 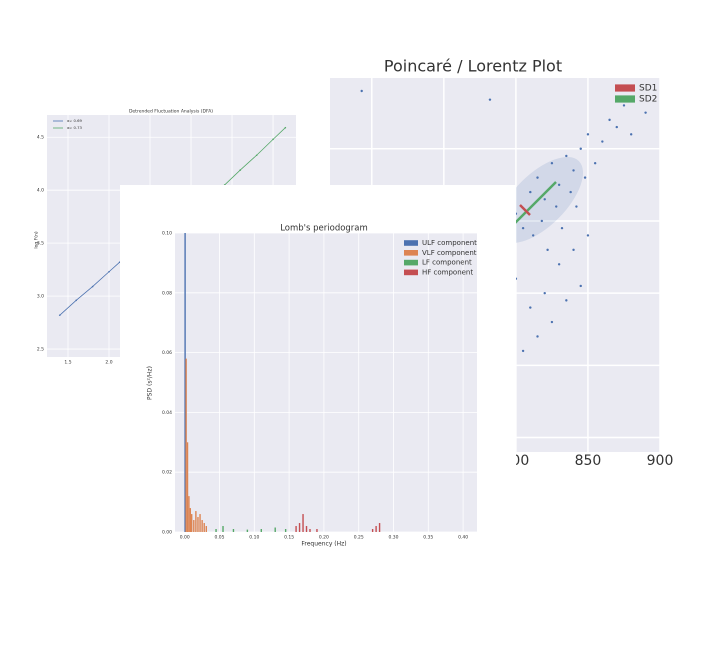 What do you see at coordinates (540, 200) in the screenshot?
I see `sd-ellipse` at bounding box center [540, 200].